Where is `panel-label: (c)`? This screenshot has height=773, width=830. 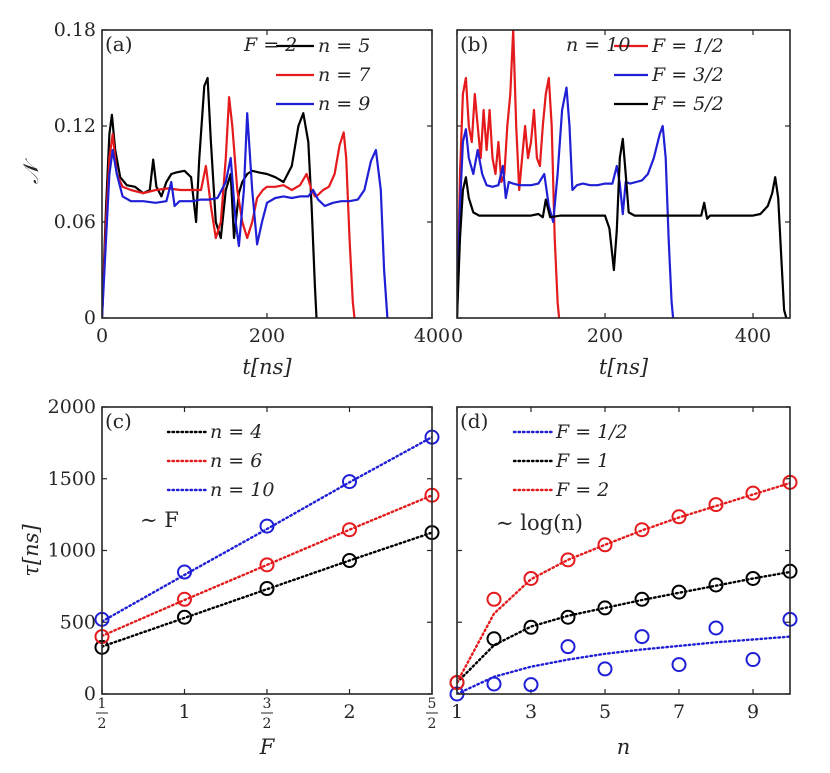 panel-label: (c) is located at coordinates (118, 421).